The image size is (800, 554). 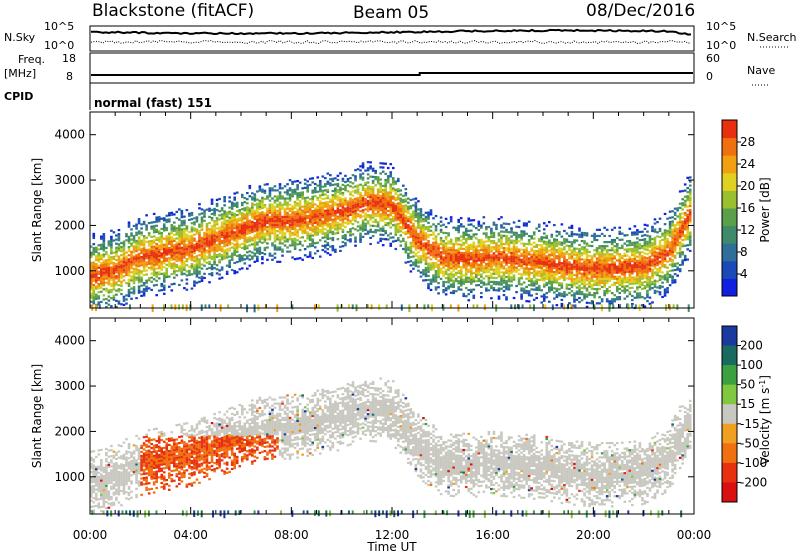 What do you see at coordinates (69, 58) in the screenshot?
I see `freq-tick-top: 18` at bounding box center [69, 58].